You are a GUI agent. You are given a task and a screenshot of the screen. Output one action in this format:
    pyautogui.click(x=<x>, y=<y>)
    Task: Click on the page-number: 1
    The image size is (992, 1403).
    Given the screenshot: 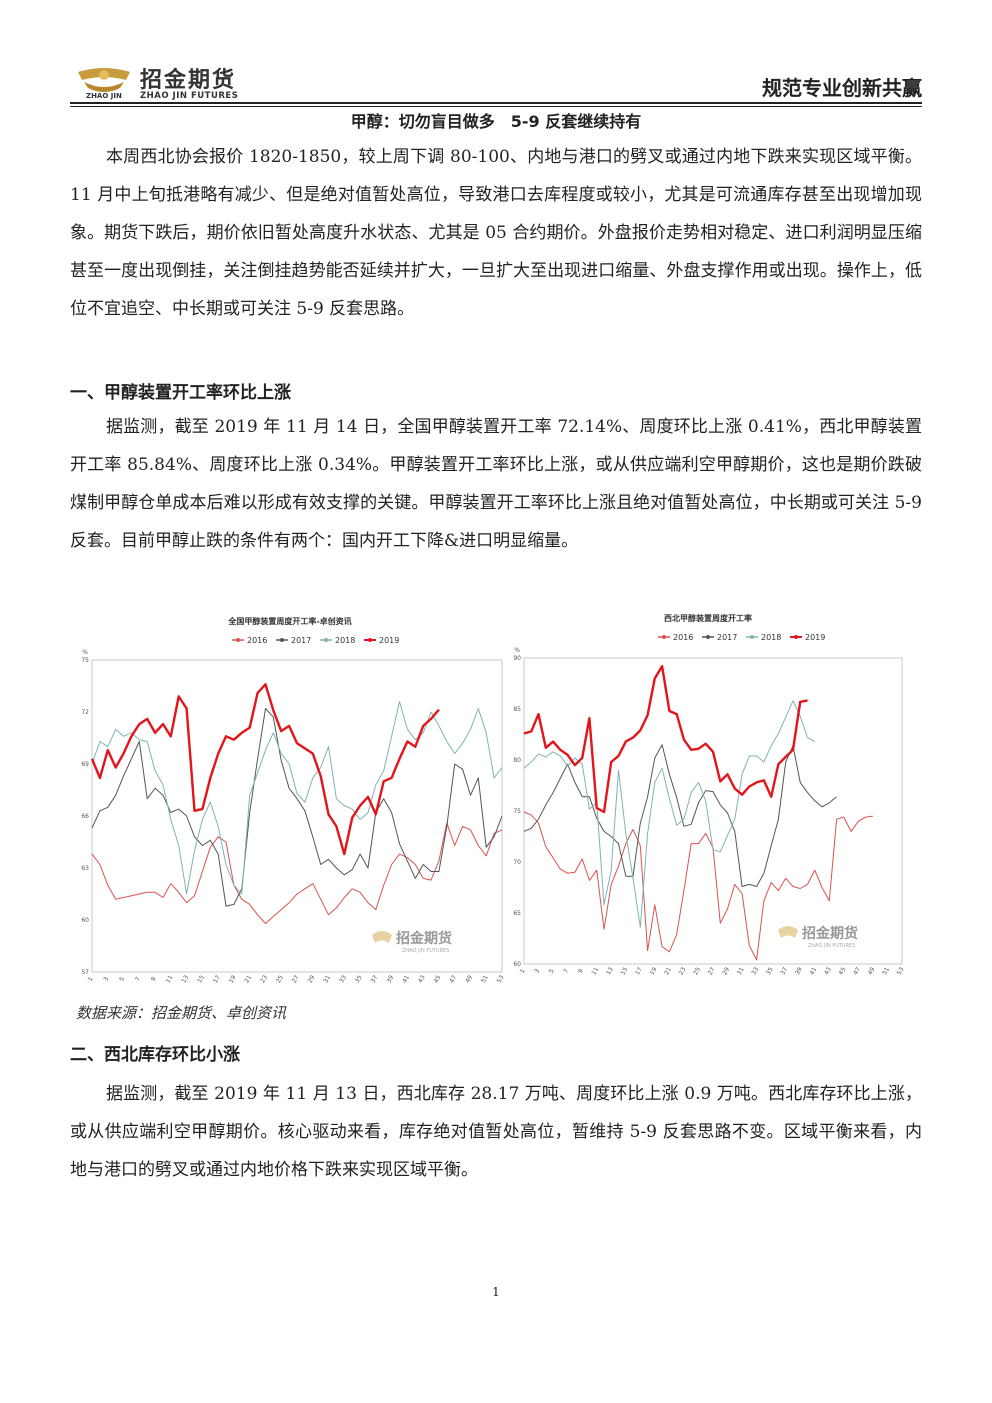 What is the action you would take?
    pyautogui.click(x=496, y=1292)
    